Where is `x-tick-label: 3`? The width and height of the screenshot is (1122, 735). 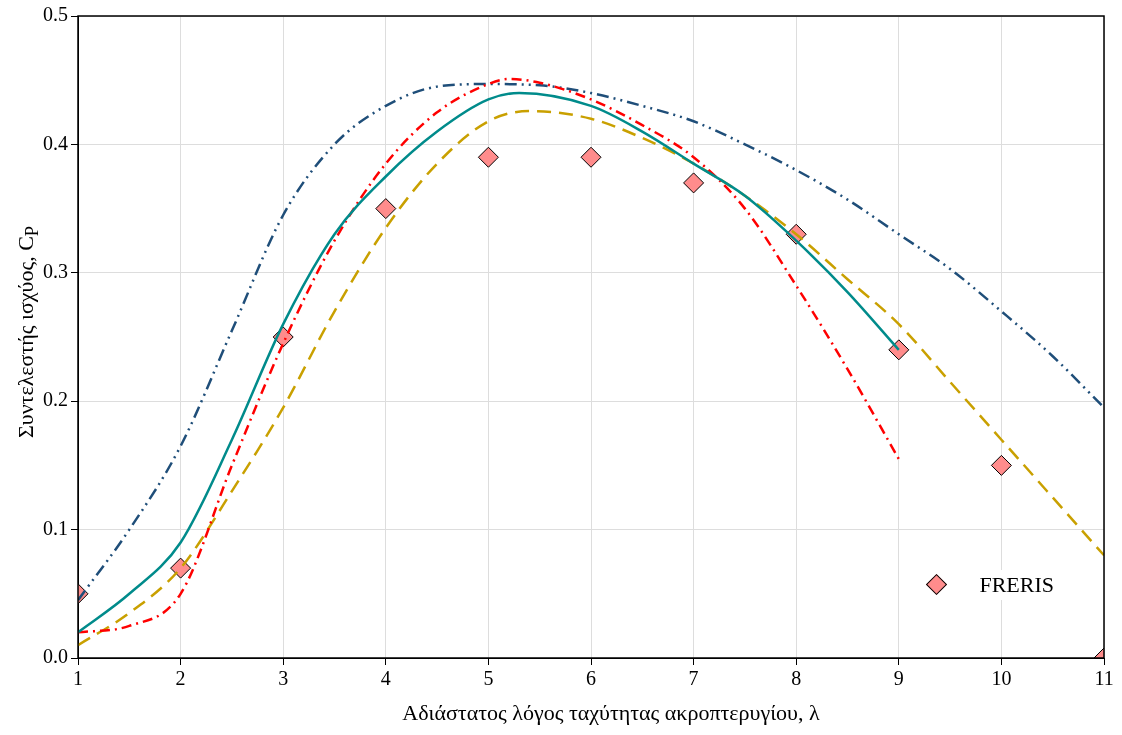
x-tick-label: 3 is located at coordinates (283, 678).